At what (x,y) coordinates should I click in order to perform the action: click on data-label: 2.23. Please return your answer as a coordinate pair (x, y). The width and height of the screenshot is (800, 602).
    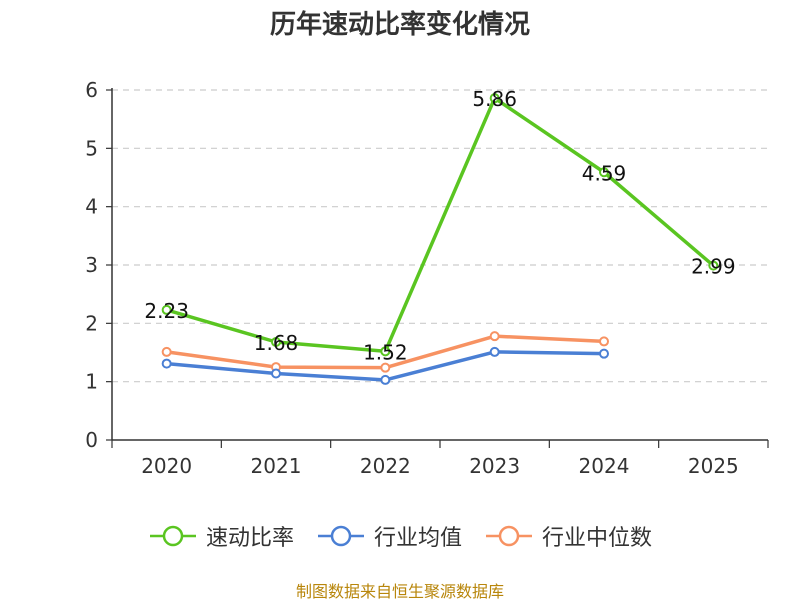
    Looking at the image, I should click on (166, 311).